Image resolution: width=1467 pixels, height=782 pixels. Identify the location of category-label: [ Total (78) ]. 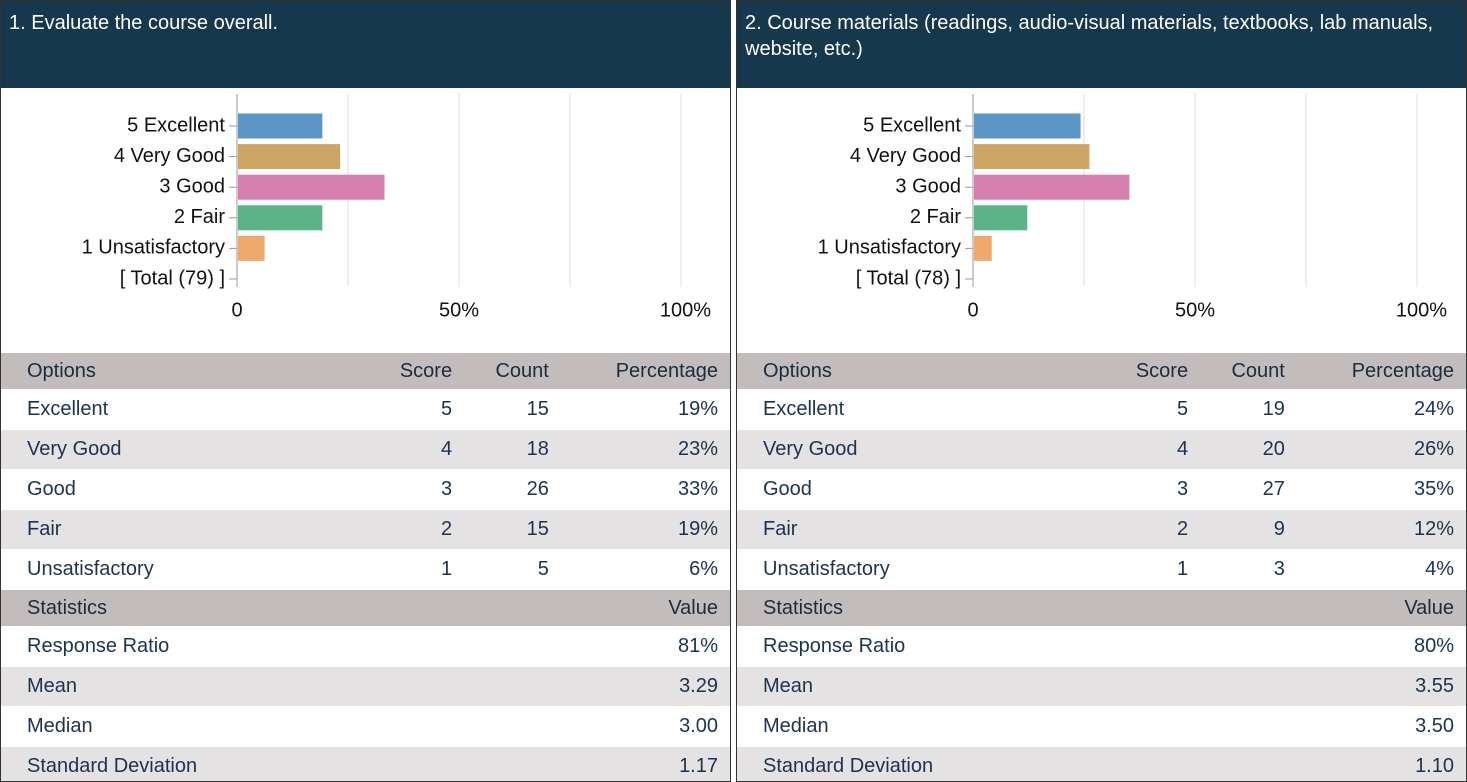
(908, 278).